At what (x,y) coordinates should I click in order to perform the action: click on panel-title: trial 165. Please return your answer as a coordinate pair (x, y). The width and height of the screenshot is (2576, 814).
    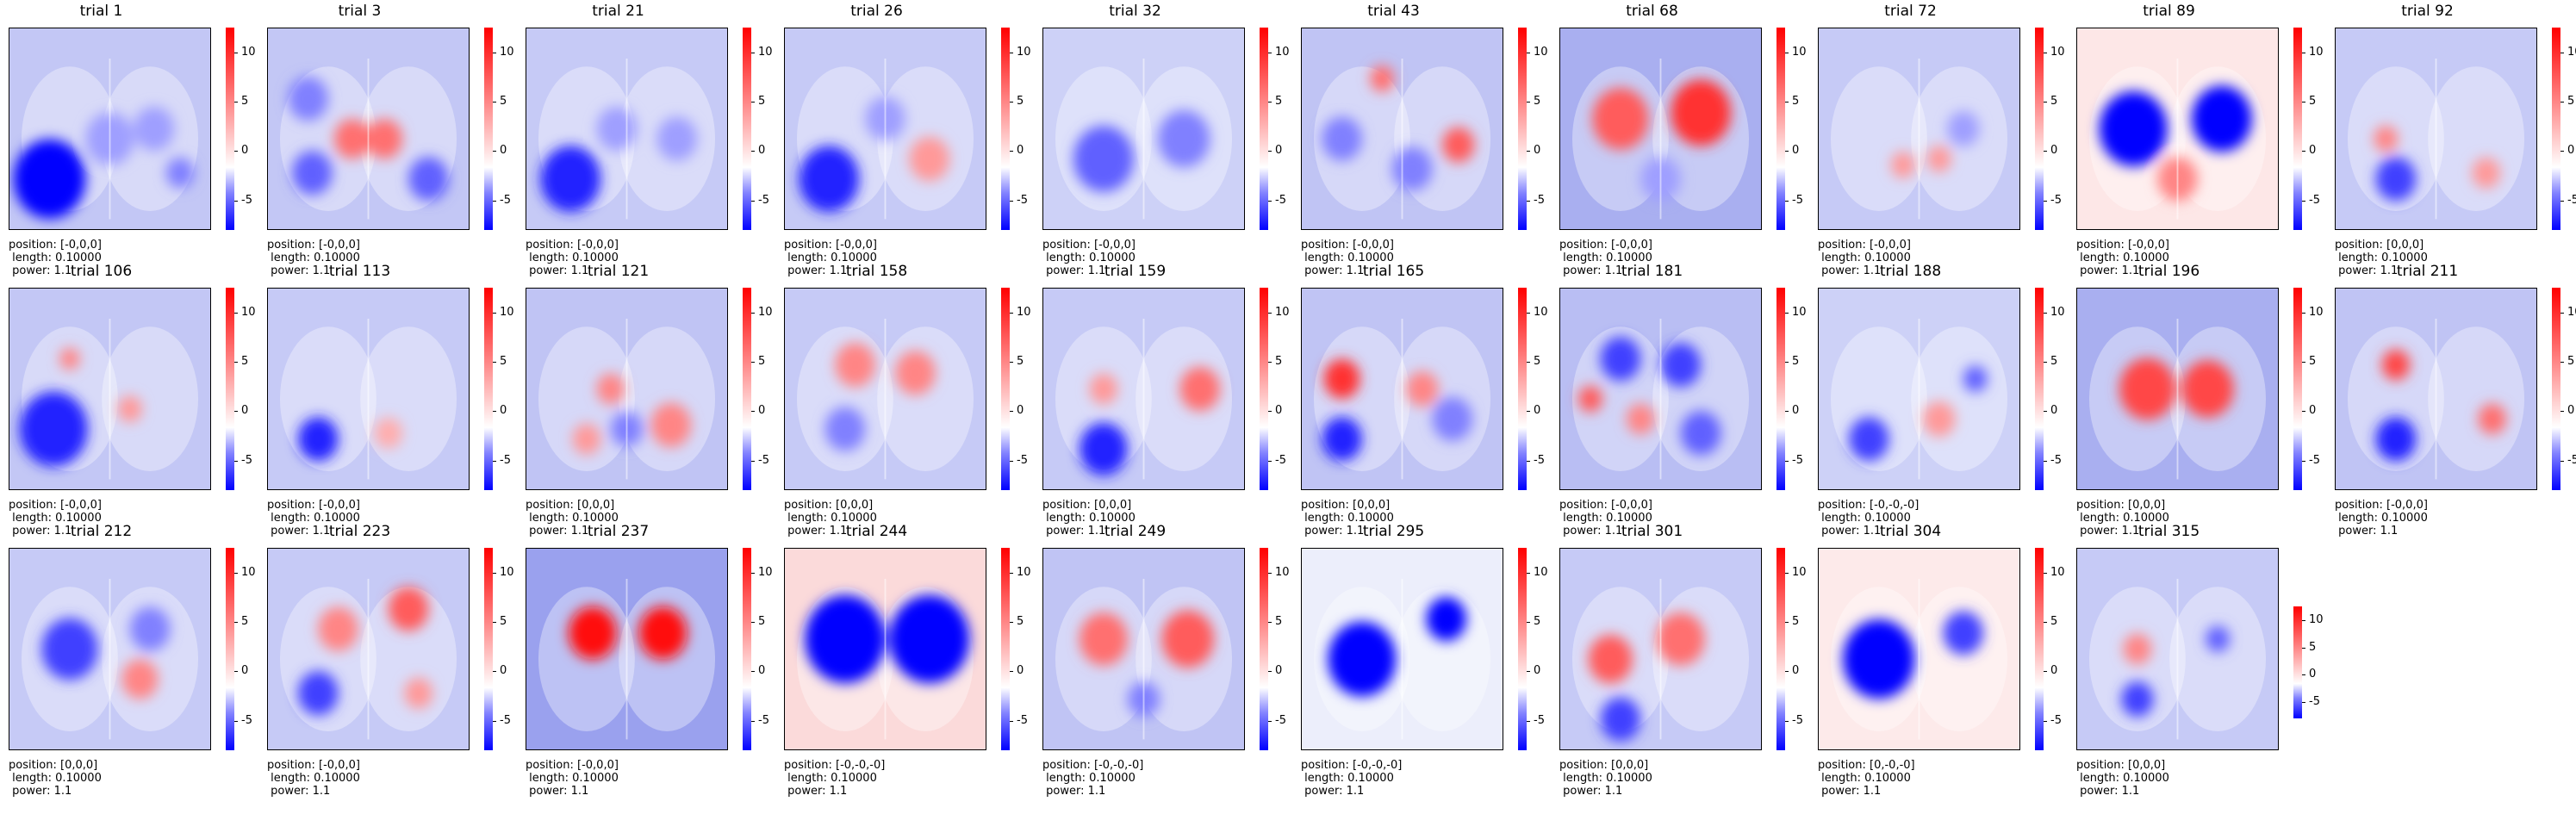
    Looking at the image, I should click on (1394, 271).